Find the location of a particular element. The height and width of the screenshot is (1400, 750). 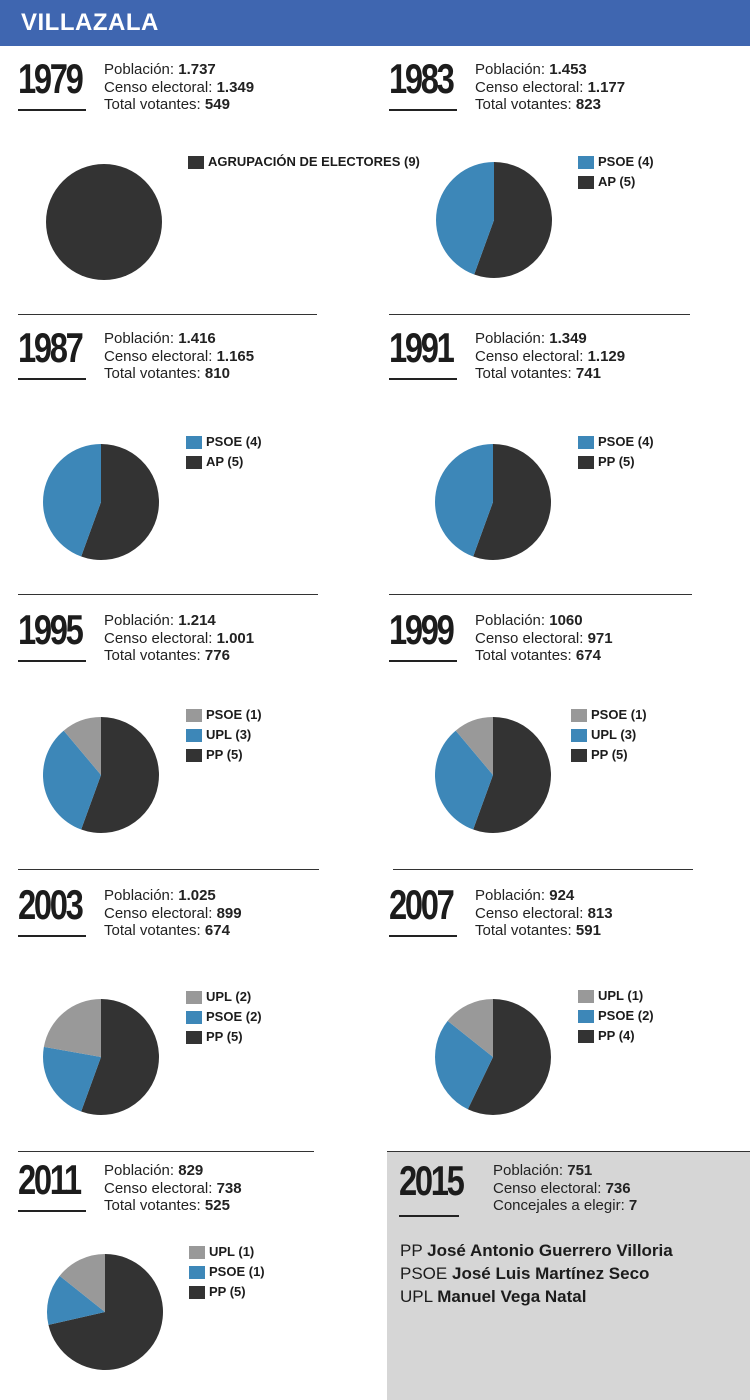

votantes-value: 823 is located at coordinates (588, 104).